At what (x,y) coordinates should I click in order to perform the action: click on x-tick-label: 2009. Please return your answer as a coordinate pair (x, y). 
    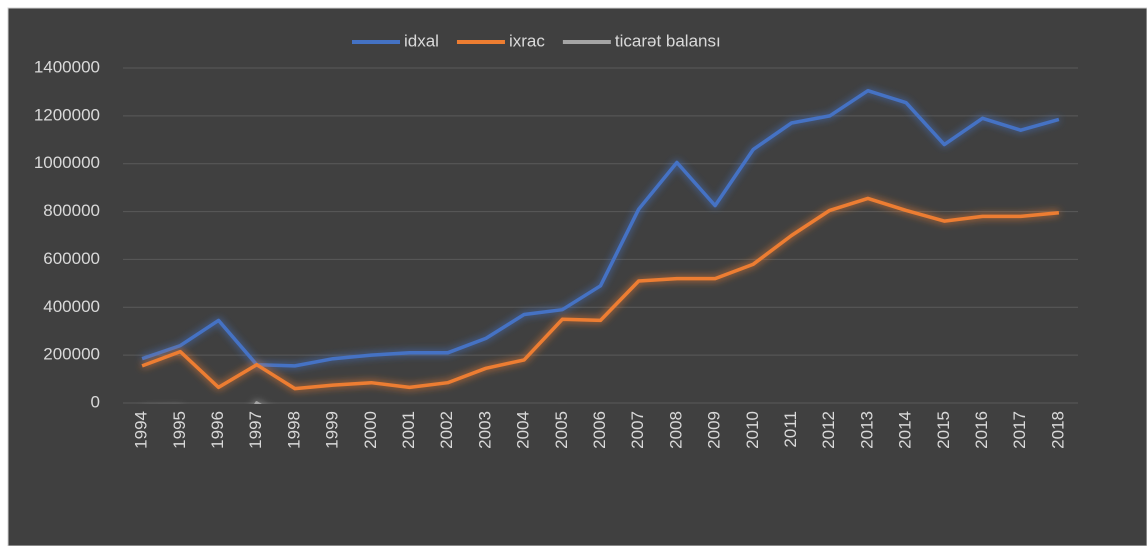
    Looking at the image, I should click on (714, 430).